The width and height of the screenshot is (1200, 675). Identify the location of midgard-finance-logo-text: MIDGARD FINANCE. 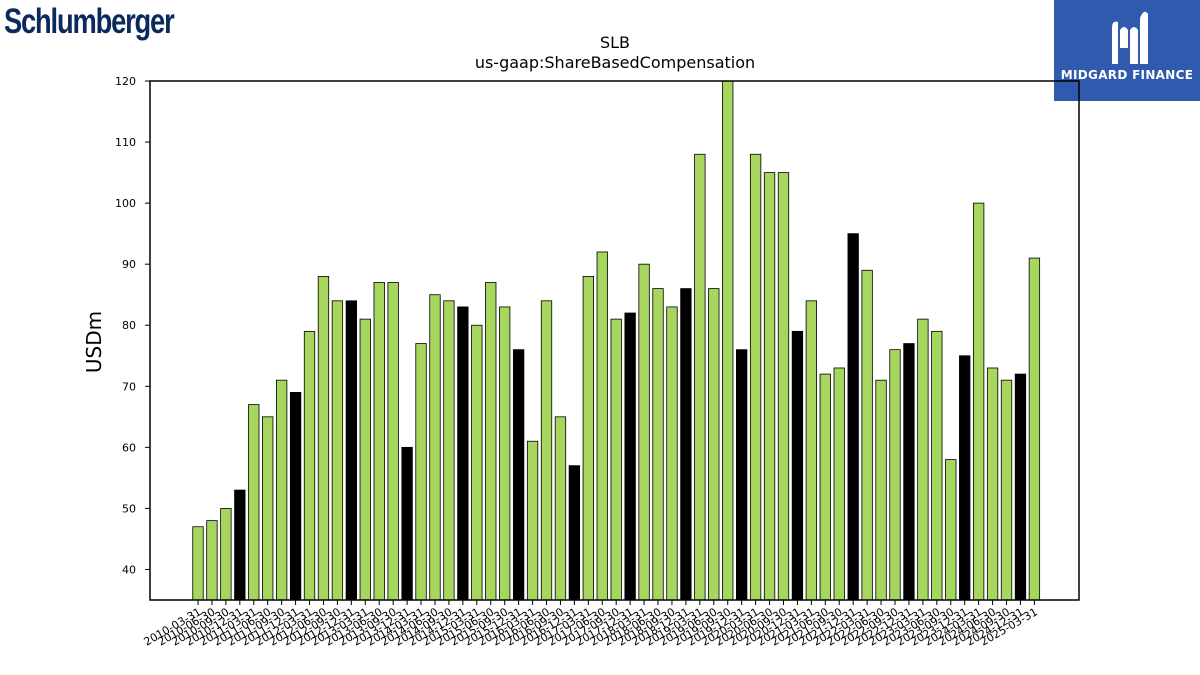
(1127, 75).